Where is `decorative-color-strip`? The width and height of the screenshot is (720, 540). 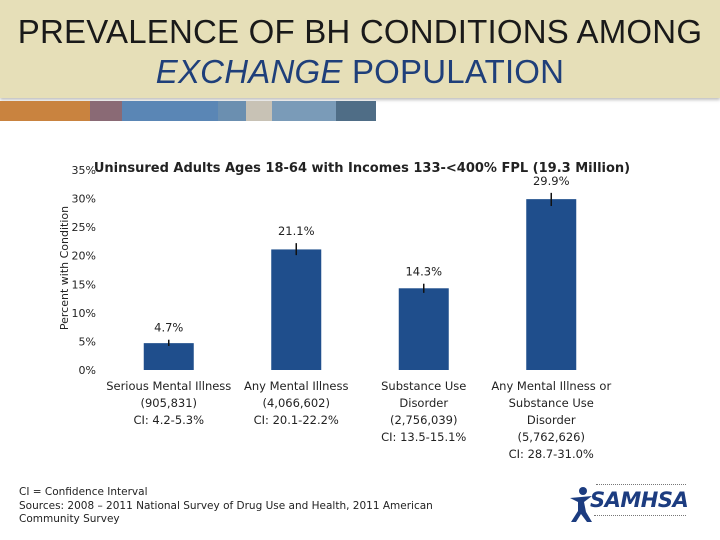 decorative-color-strip is located at coordinates (188, 111).